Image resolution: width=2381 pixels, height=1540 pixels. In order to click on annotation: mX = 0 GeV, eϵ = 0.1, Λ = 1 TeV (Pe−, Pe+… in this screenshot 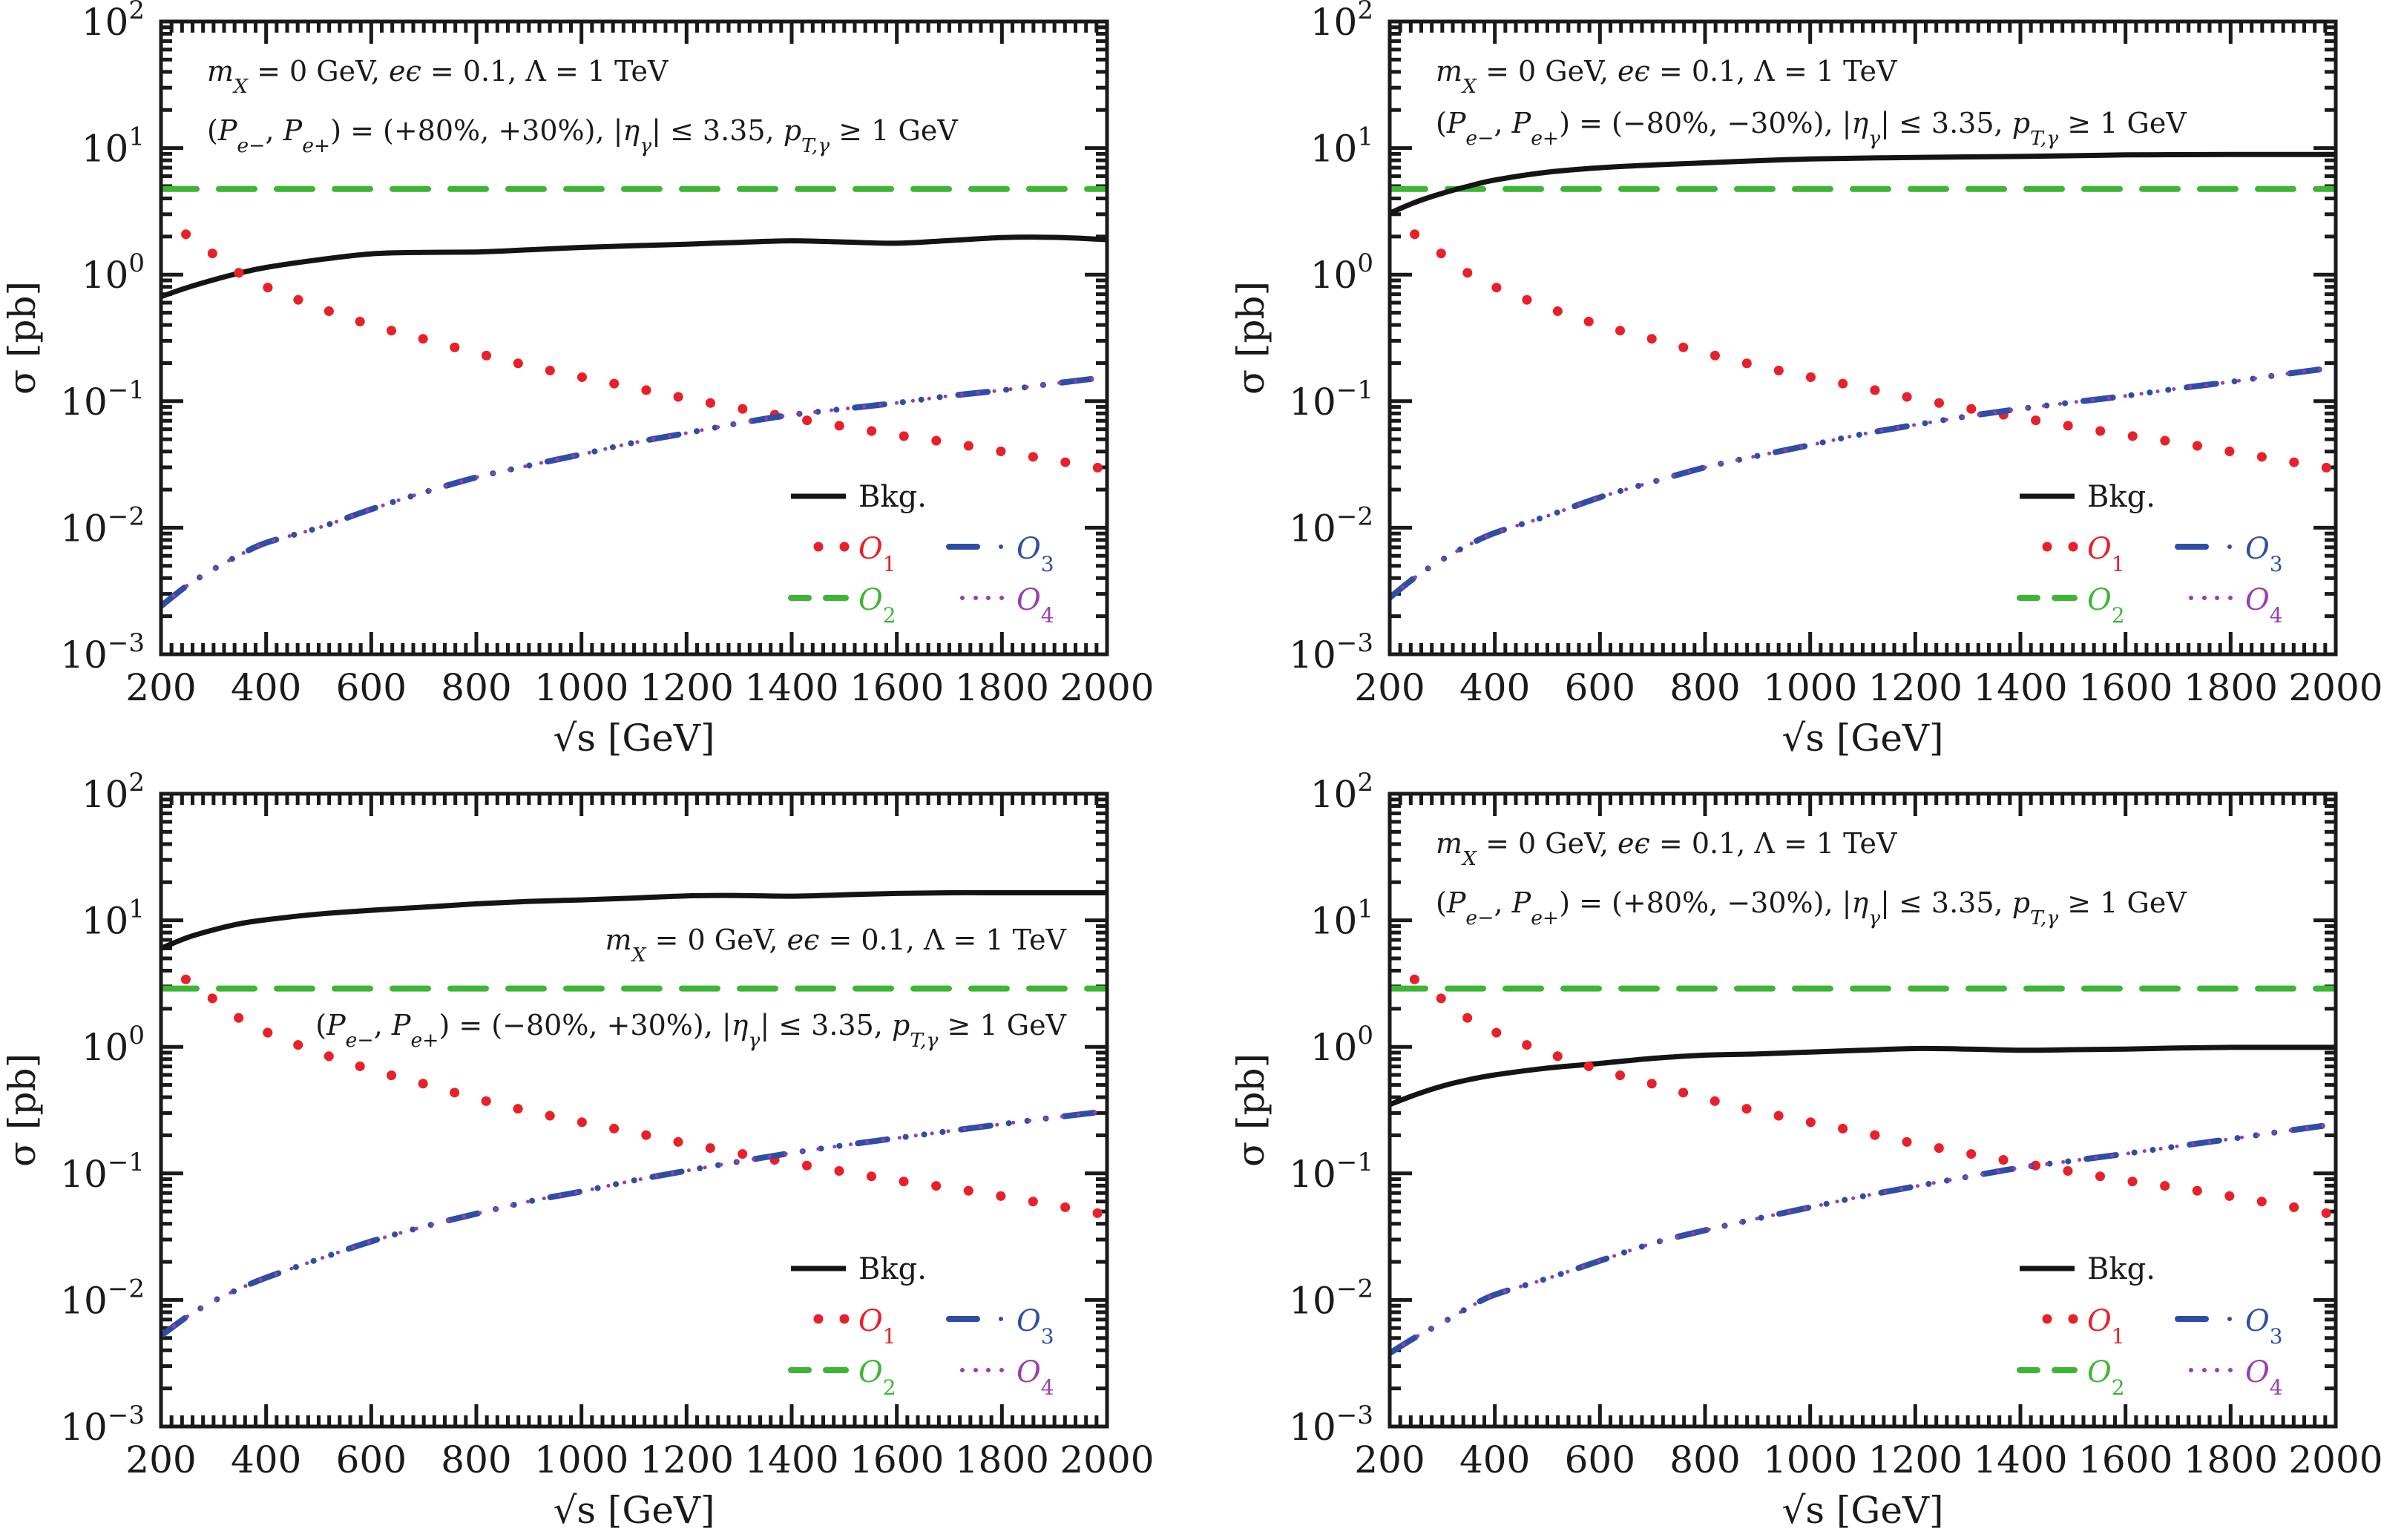, I will do `click(1812, 102)`.